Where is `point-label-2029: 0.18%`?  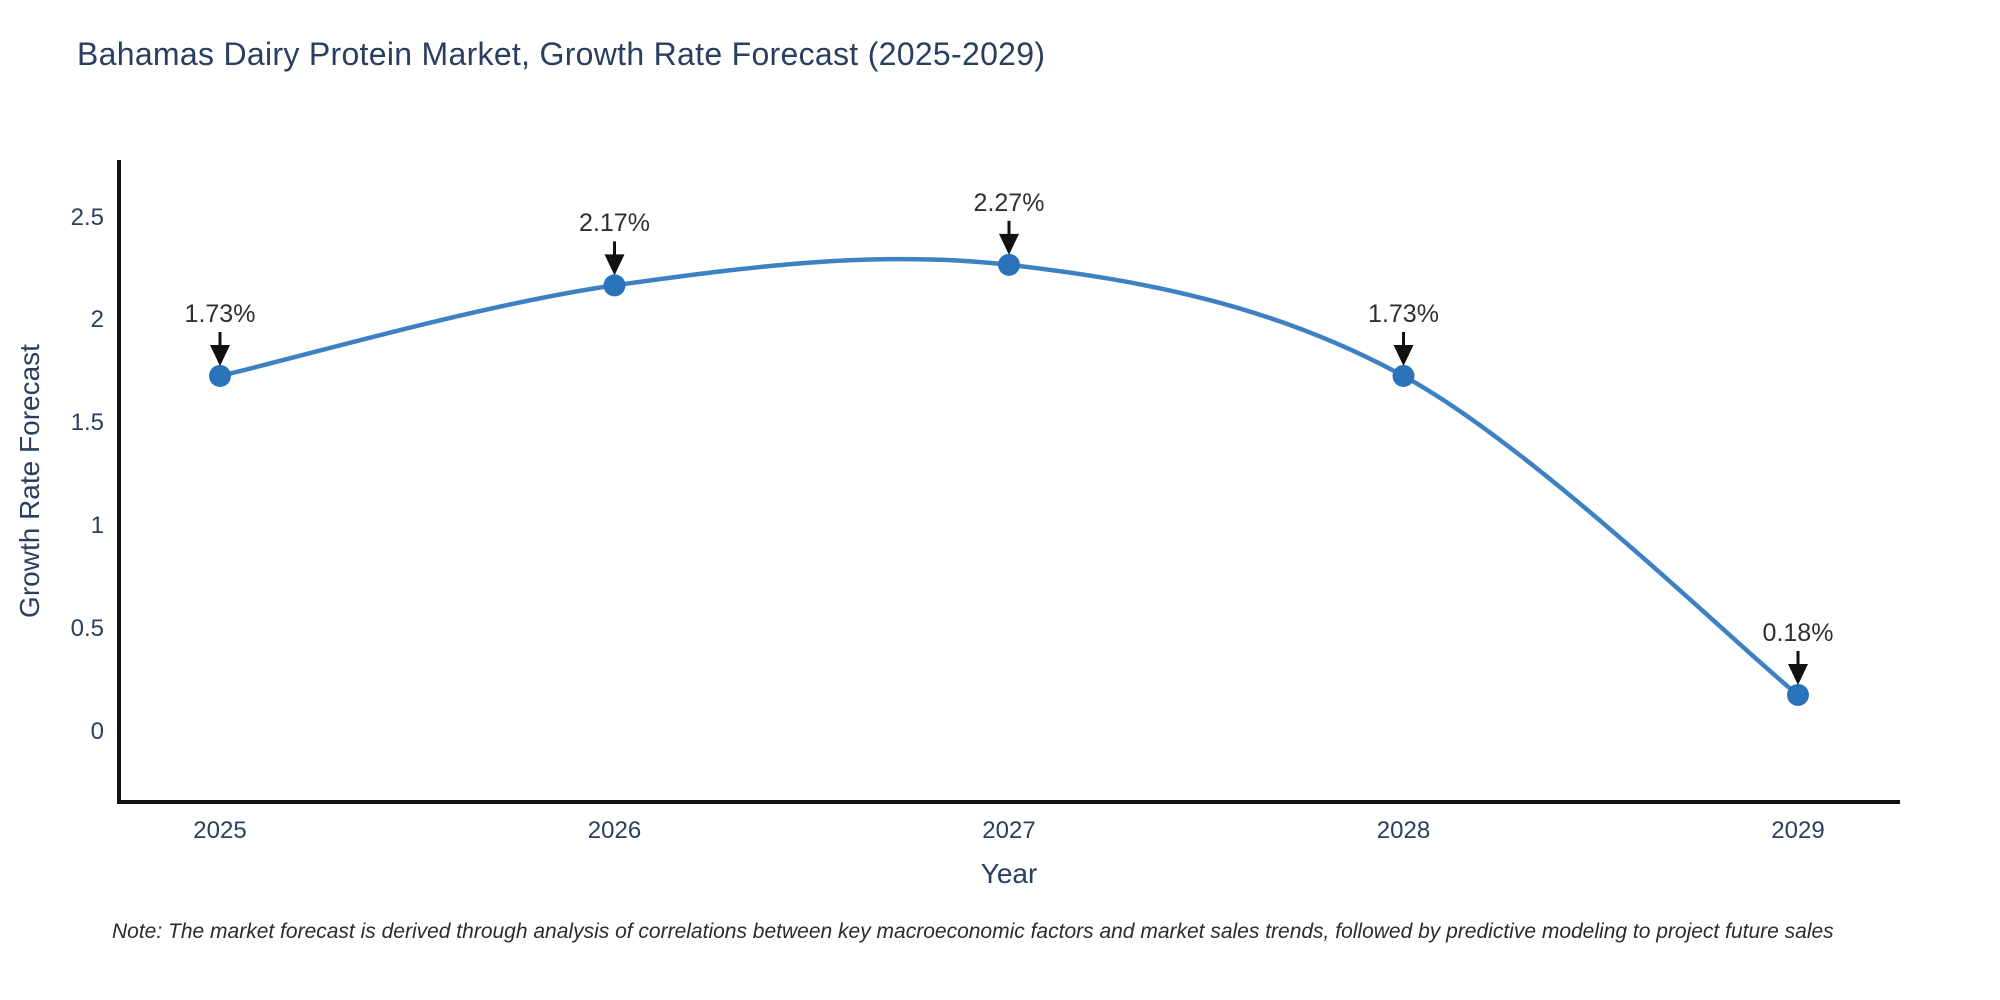
point-label-2029: 0.18% is located at coordinates (1798, 632).